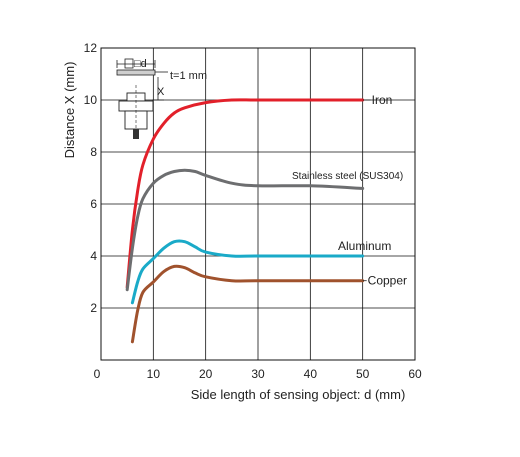 This screenshot has height=457, width=520. I want to click on sensor-cable, so click(136, 134).